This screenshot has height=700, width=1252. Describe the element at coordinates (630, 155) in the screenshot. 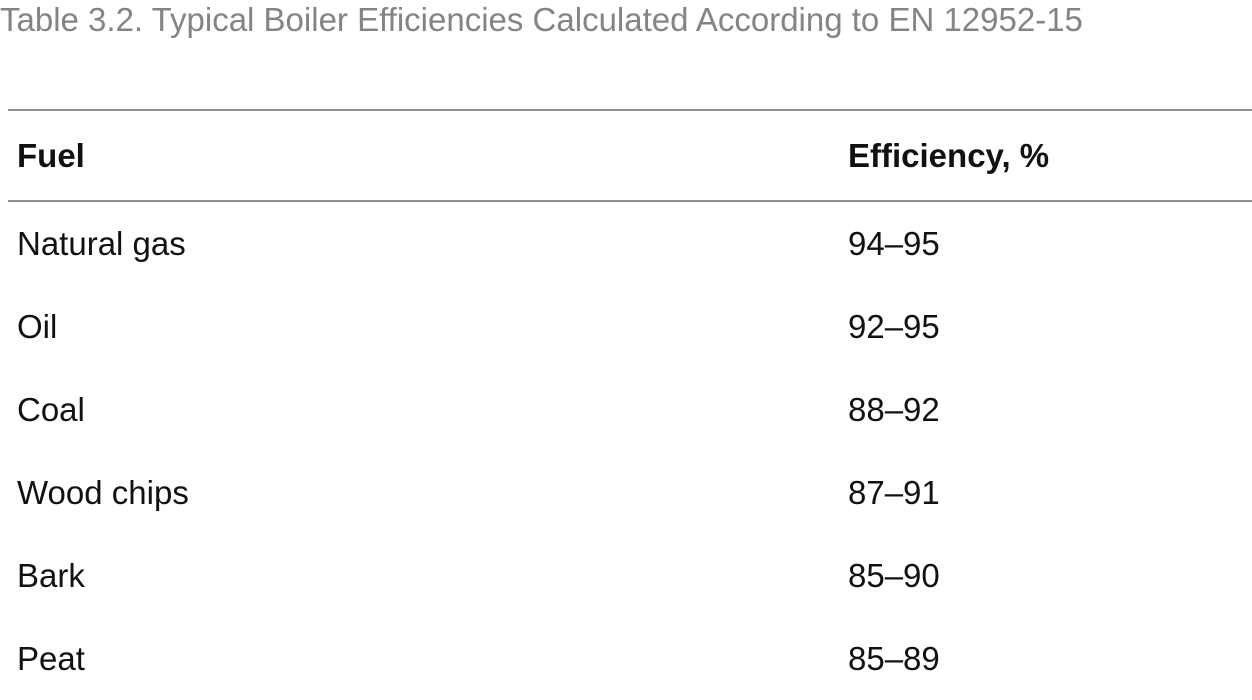

I see `table-header-row: Fuel Efficiency, %` at that location.